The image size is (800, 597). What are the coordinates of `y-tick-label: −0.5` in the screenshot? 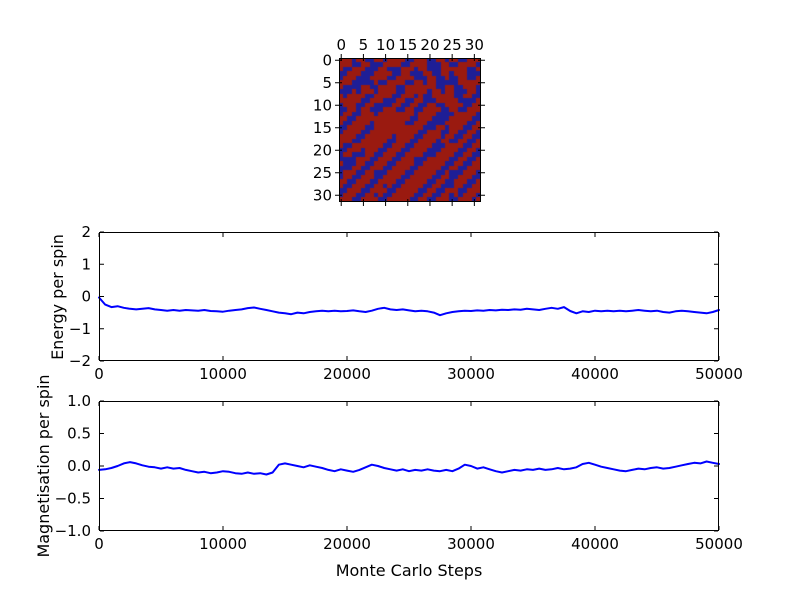 It's located at (73, 499).